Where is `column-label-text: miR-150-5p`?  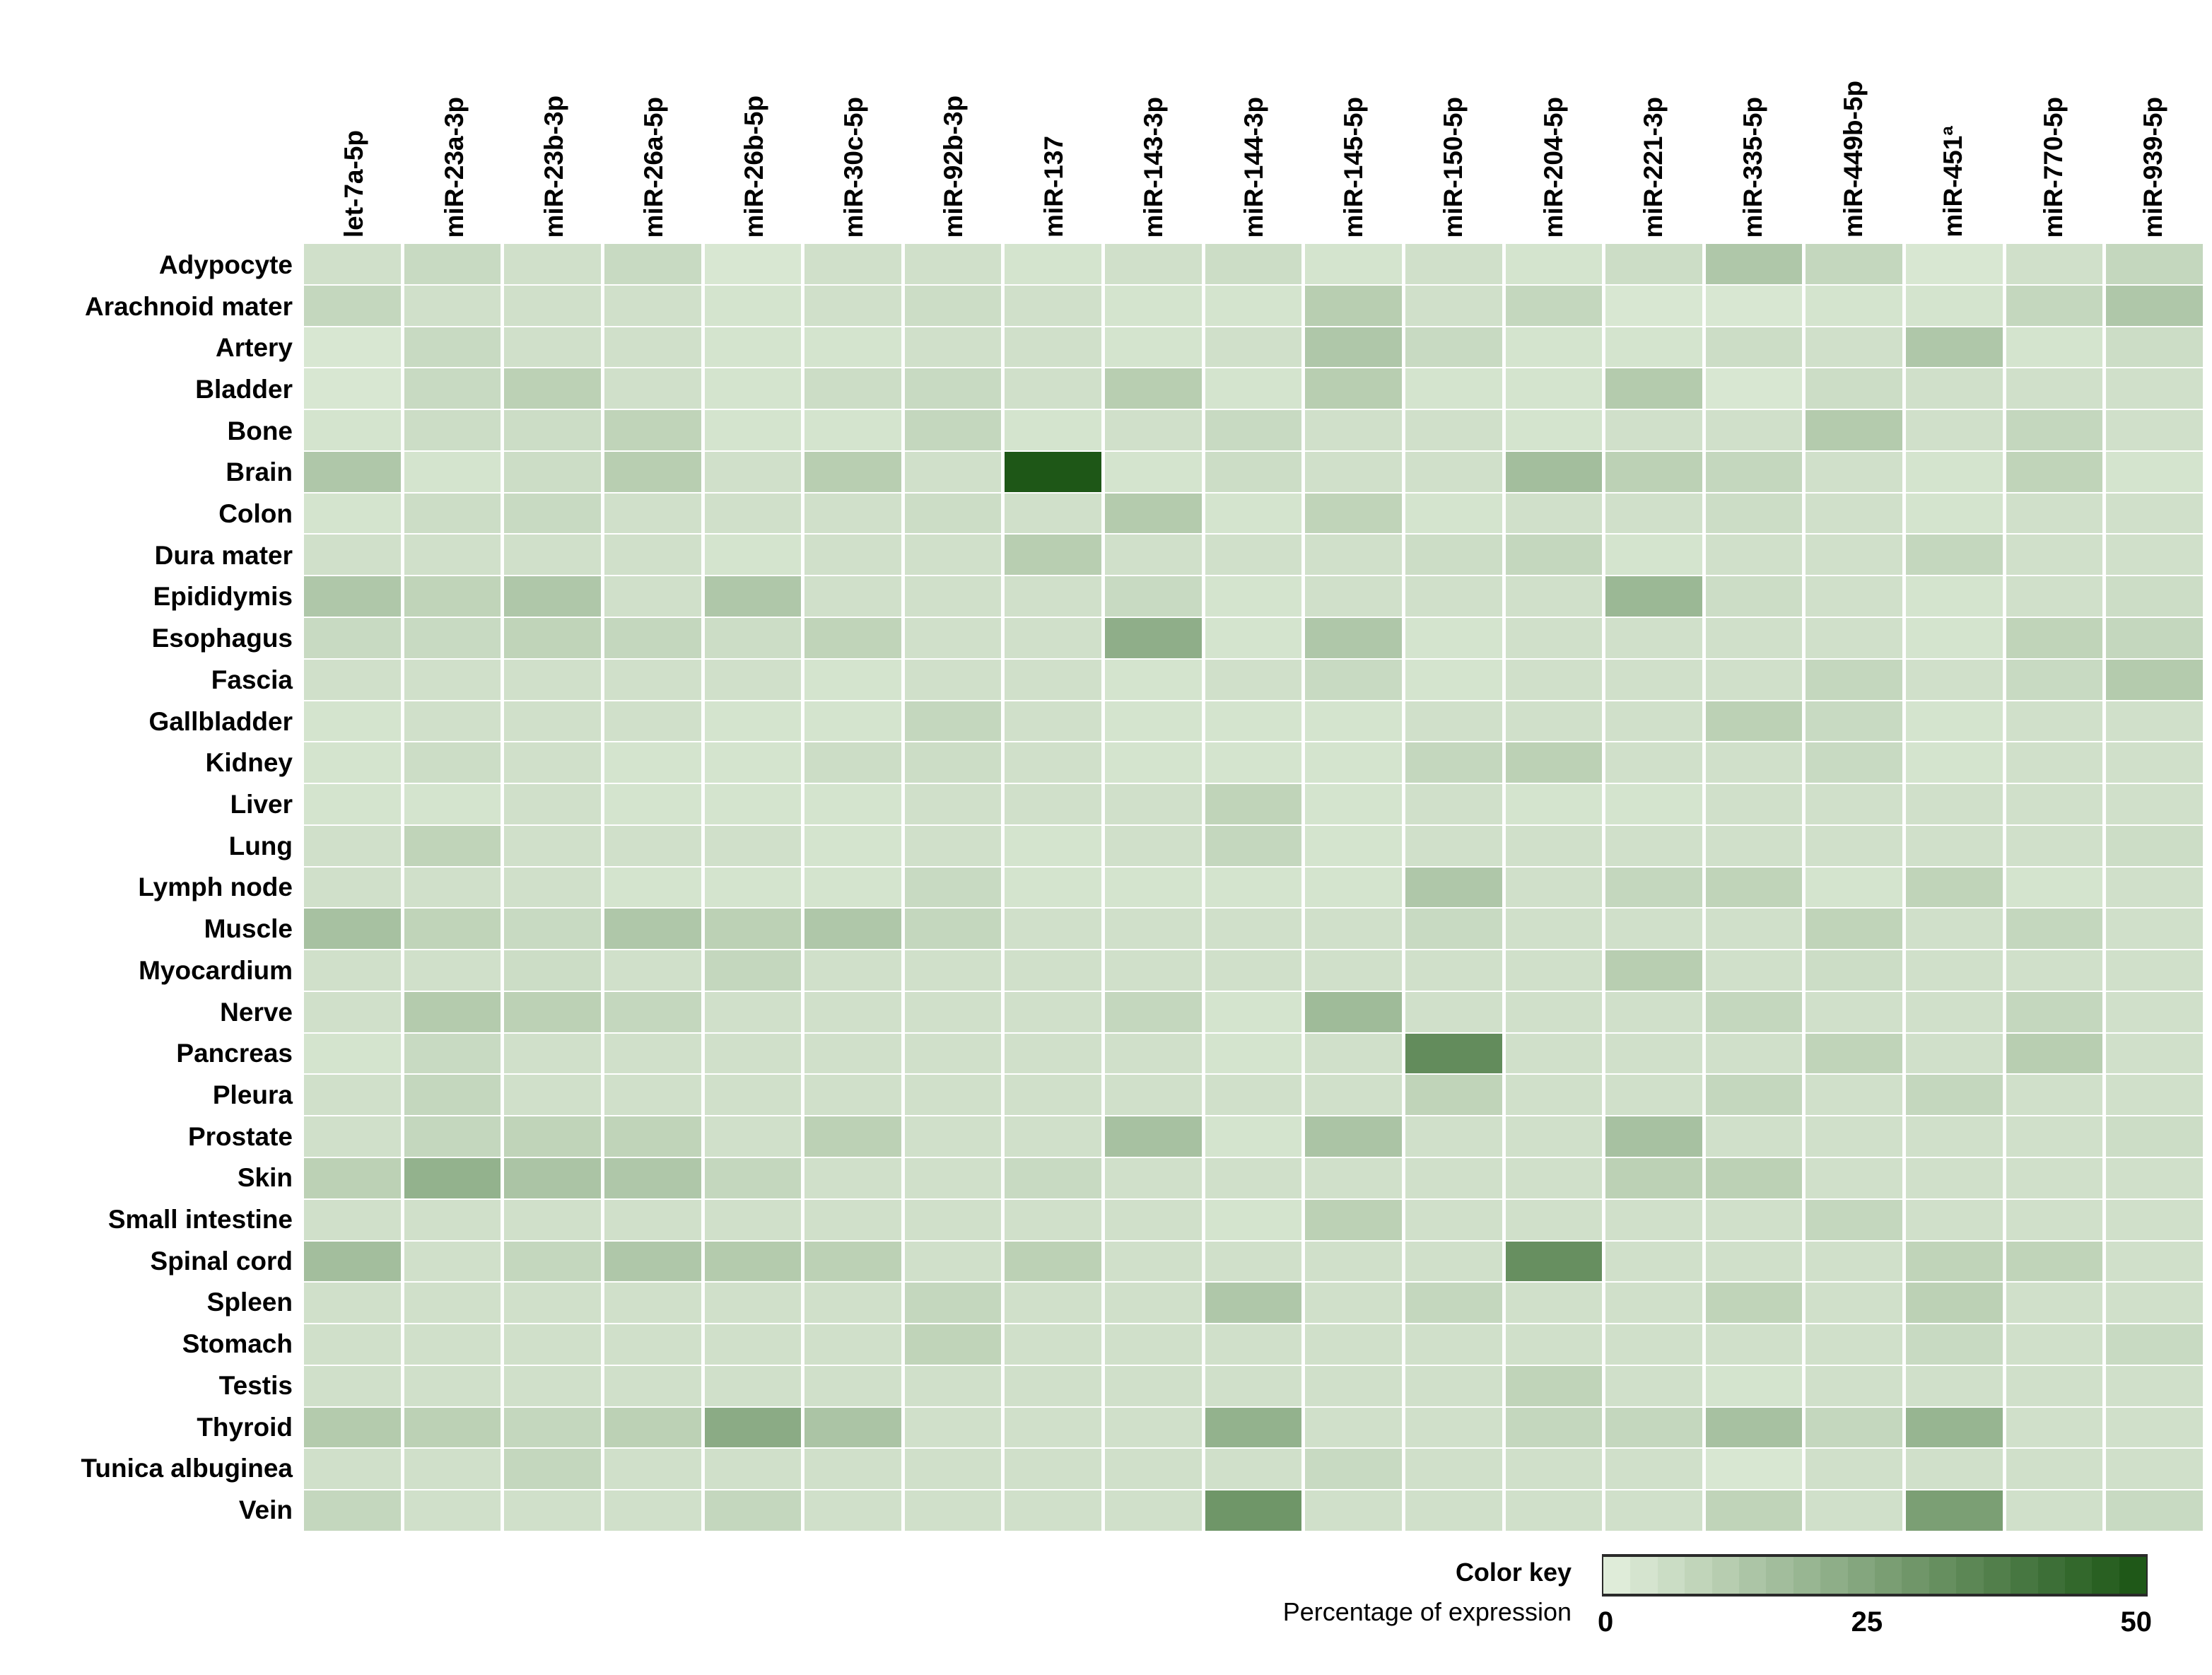 column-label-text: miR-150-5p is located at coordinates (1454, 167).